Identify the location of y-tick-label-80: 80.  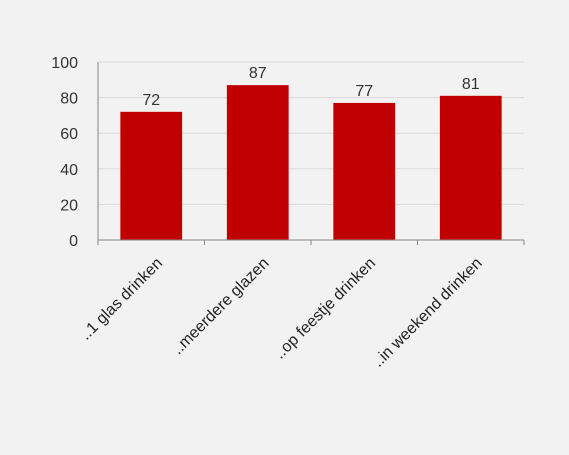
(69, 99).